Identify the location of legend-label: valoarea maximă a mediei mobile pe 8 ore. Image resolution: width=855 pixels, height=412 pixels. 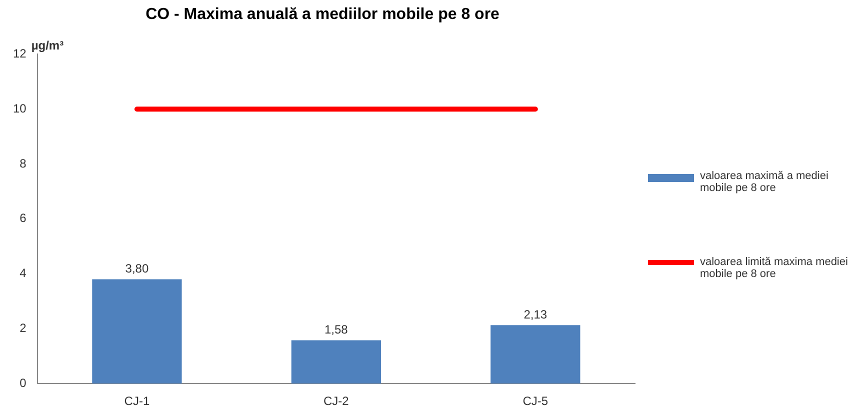
(765, 182).